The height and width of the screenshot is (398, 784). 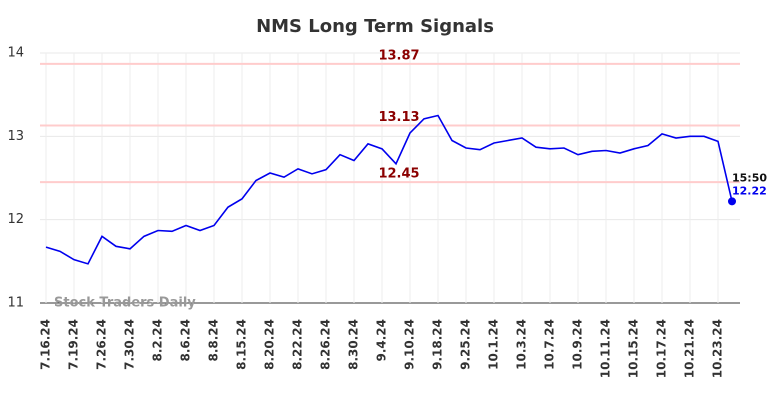 What do you see at coordinates (578, 344) in the screenshot?
I see `x-tick-label: 10.9.24` at bounding box center [578, 344].